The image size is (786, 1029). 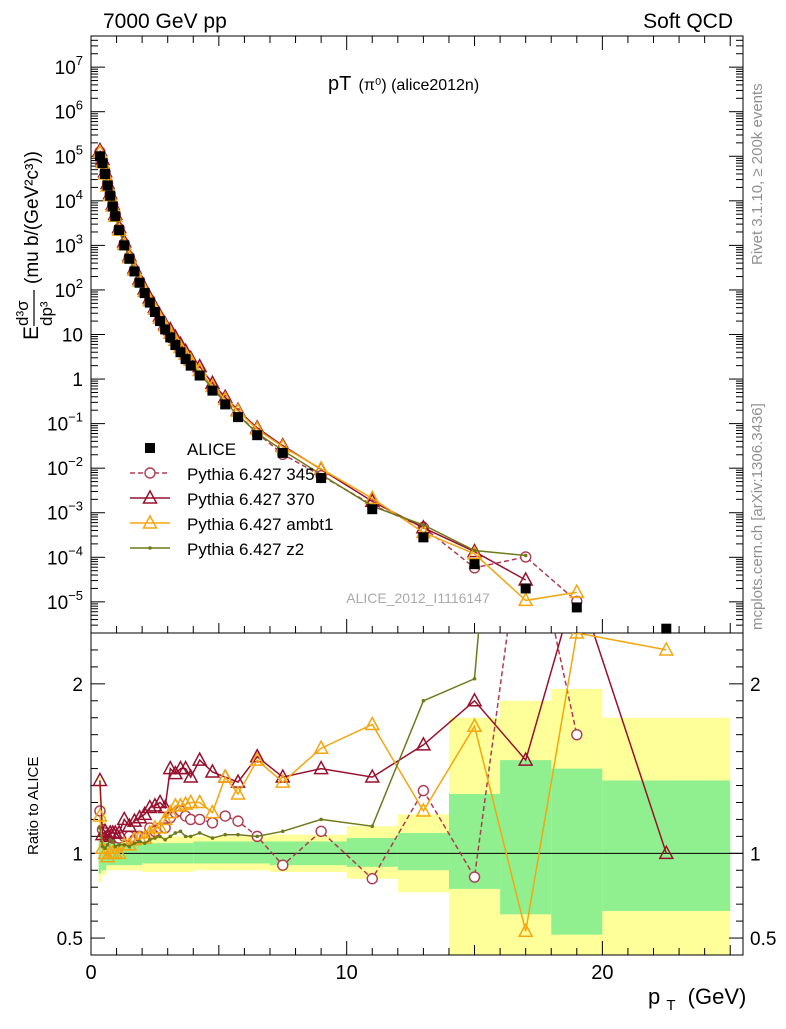 I want to click on y-tick-label-exponent: 2, so click(x=79, y=283).